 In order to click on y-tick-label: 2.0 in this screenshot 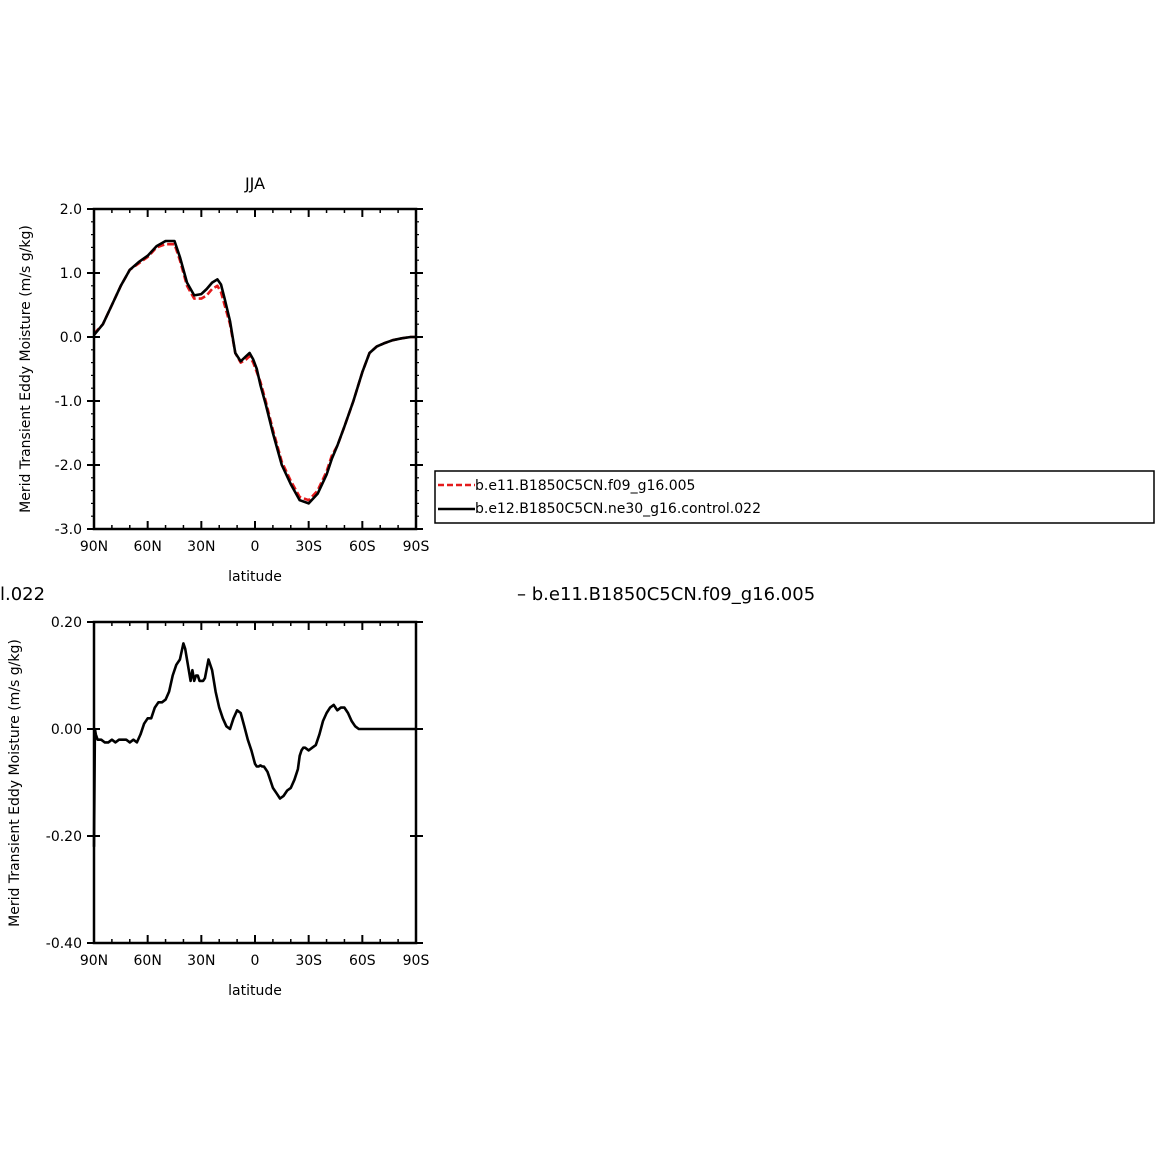, I will do `click(71, 210)`.